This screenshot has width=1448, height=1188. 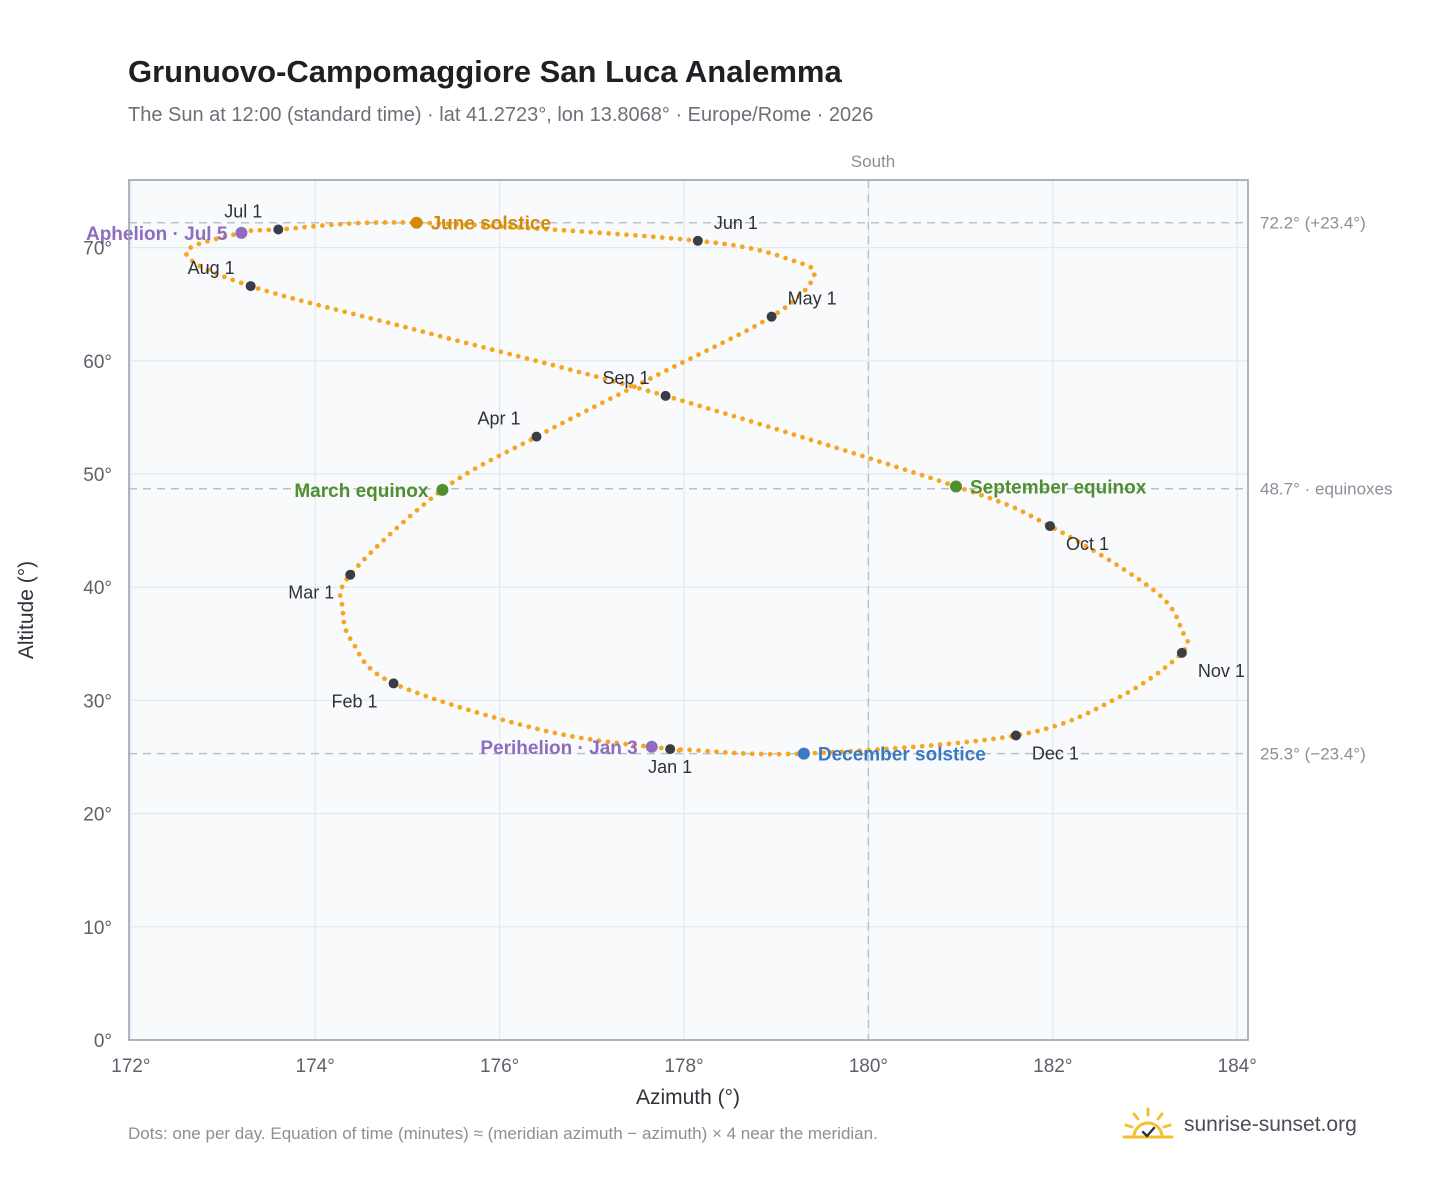 I want to click on month-marker-label: Jan 1, so click(x=670, y=767).